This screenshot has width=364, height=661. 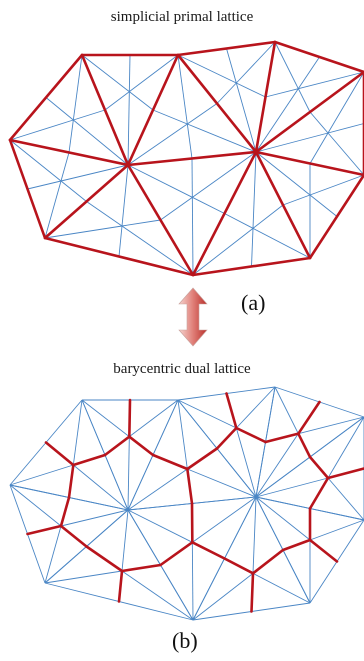 I want to click on dual-lattice-title: barycentric dual lattice, so click(x=182, y=369).